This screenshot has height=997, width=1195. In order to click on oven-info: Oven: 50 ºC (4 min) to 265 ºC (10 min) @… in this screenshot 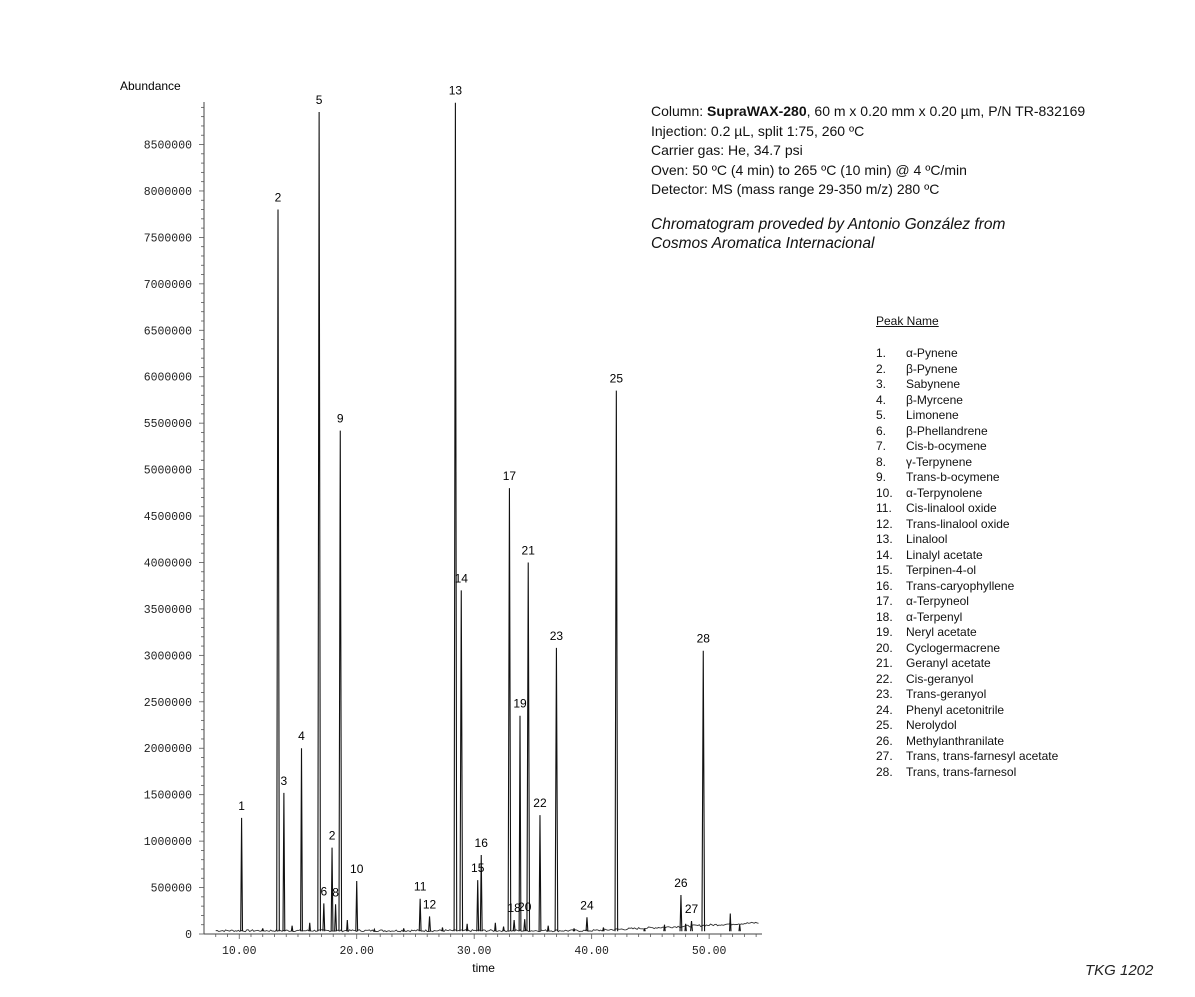, I will do `click(809, 169)`.